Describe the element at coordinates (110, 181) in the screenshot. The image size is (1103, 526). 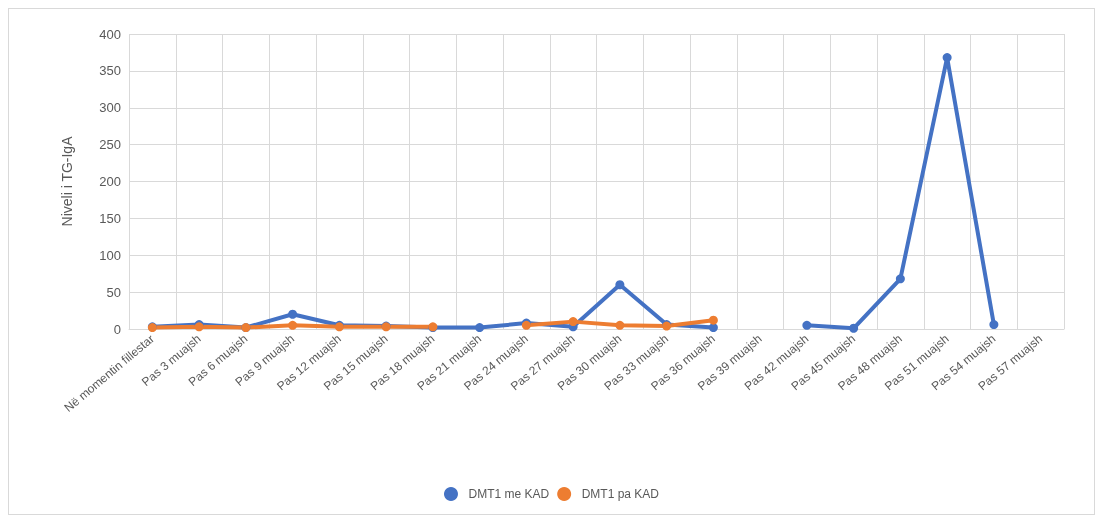
I see `y-tick-label: 200` at that location.